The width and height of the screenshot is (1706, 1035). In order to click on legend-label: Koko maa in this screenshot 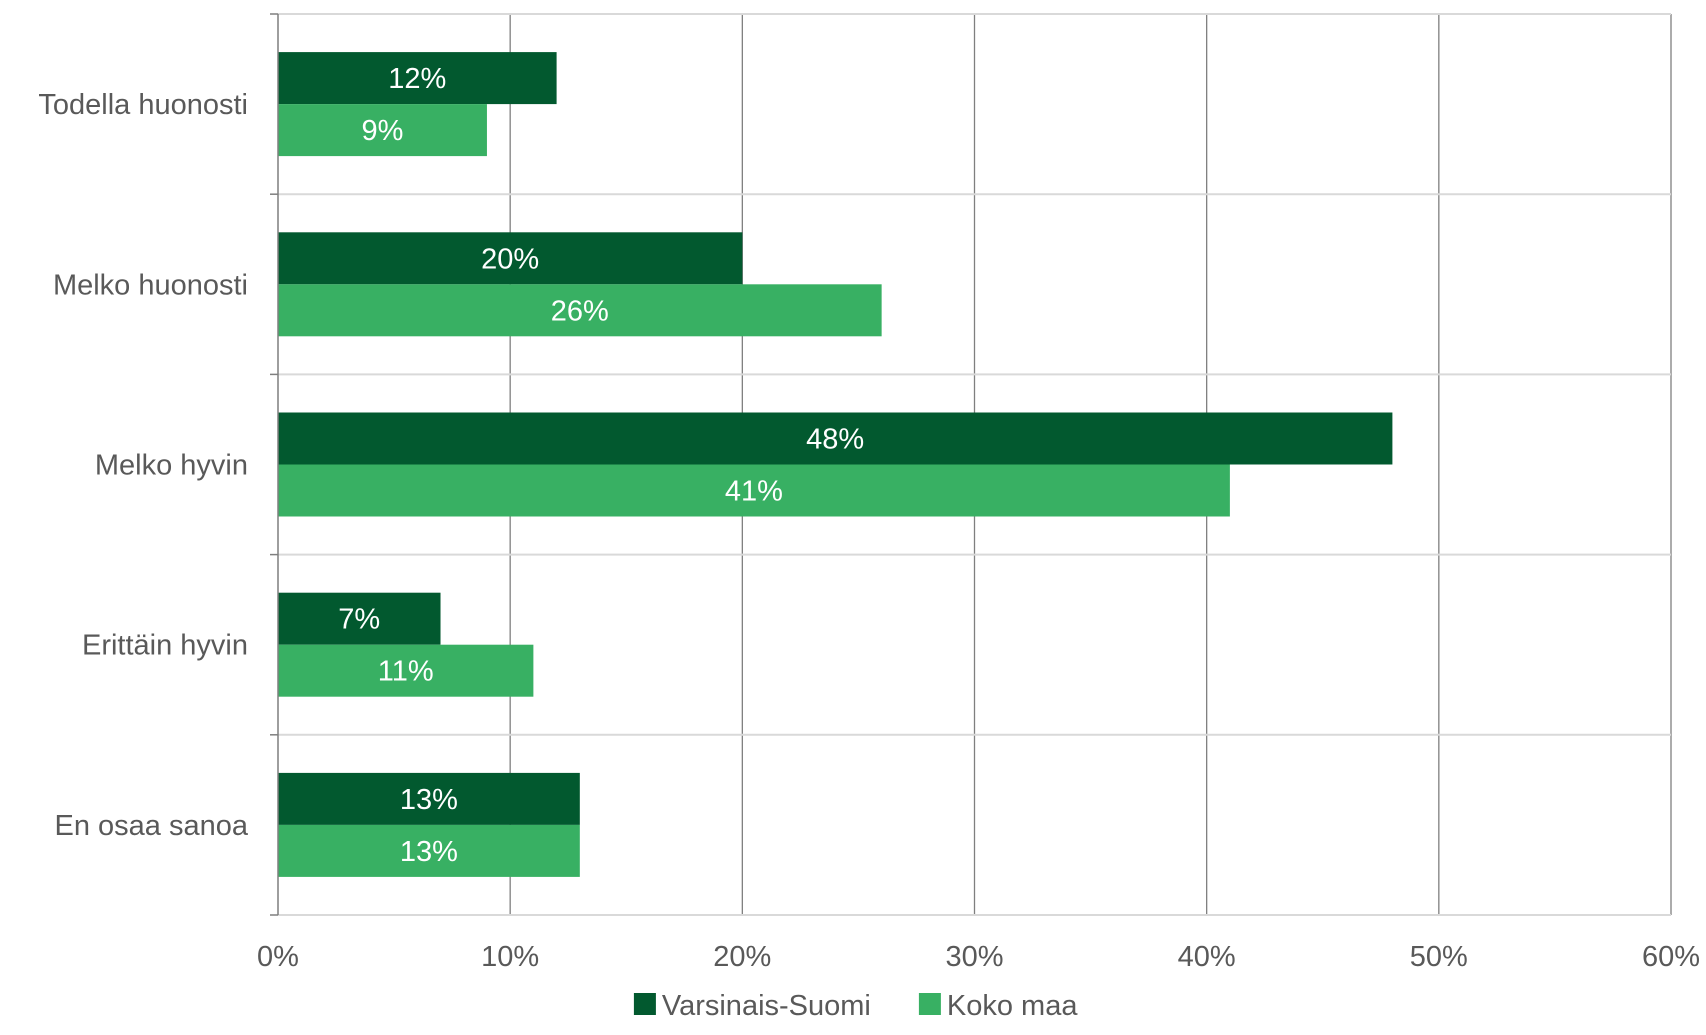, I will do `click(1012, 1006)`.